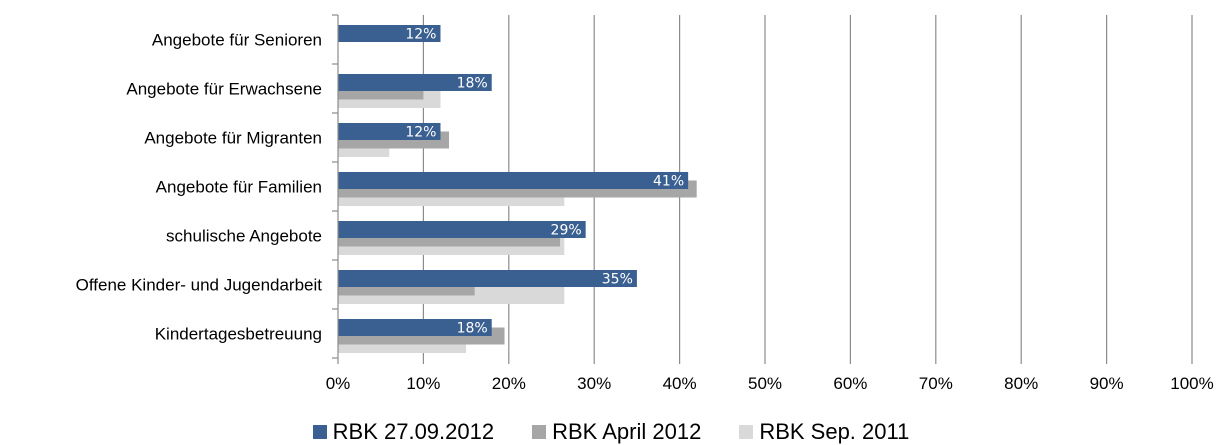  I want to click on x-tick-label: 20%, so click(509, 383).